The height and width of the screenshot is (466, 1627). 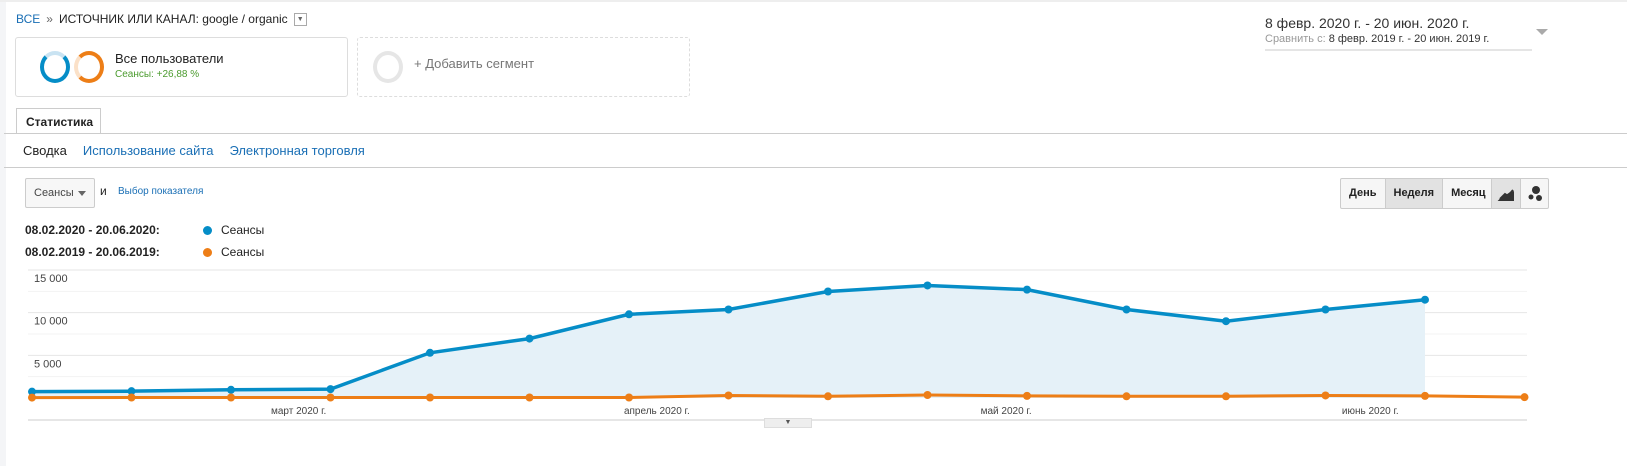 I want to click on legend-period: 08.02.2019 - 20.06.2019:, so click(x=92, y=252).